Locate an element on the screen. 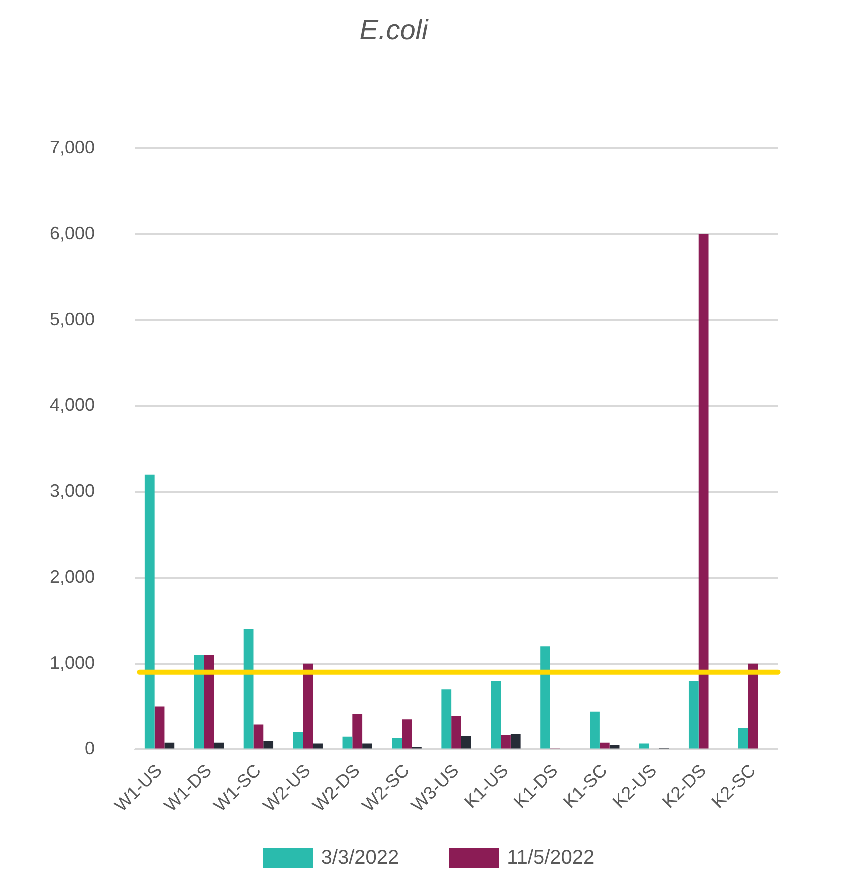  y-tick-label: 6,000 is located at coordinates (73, 233).